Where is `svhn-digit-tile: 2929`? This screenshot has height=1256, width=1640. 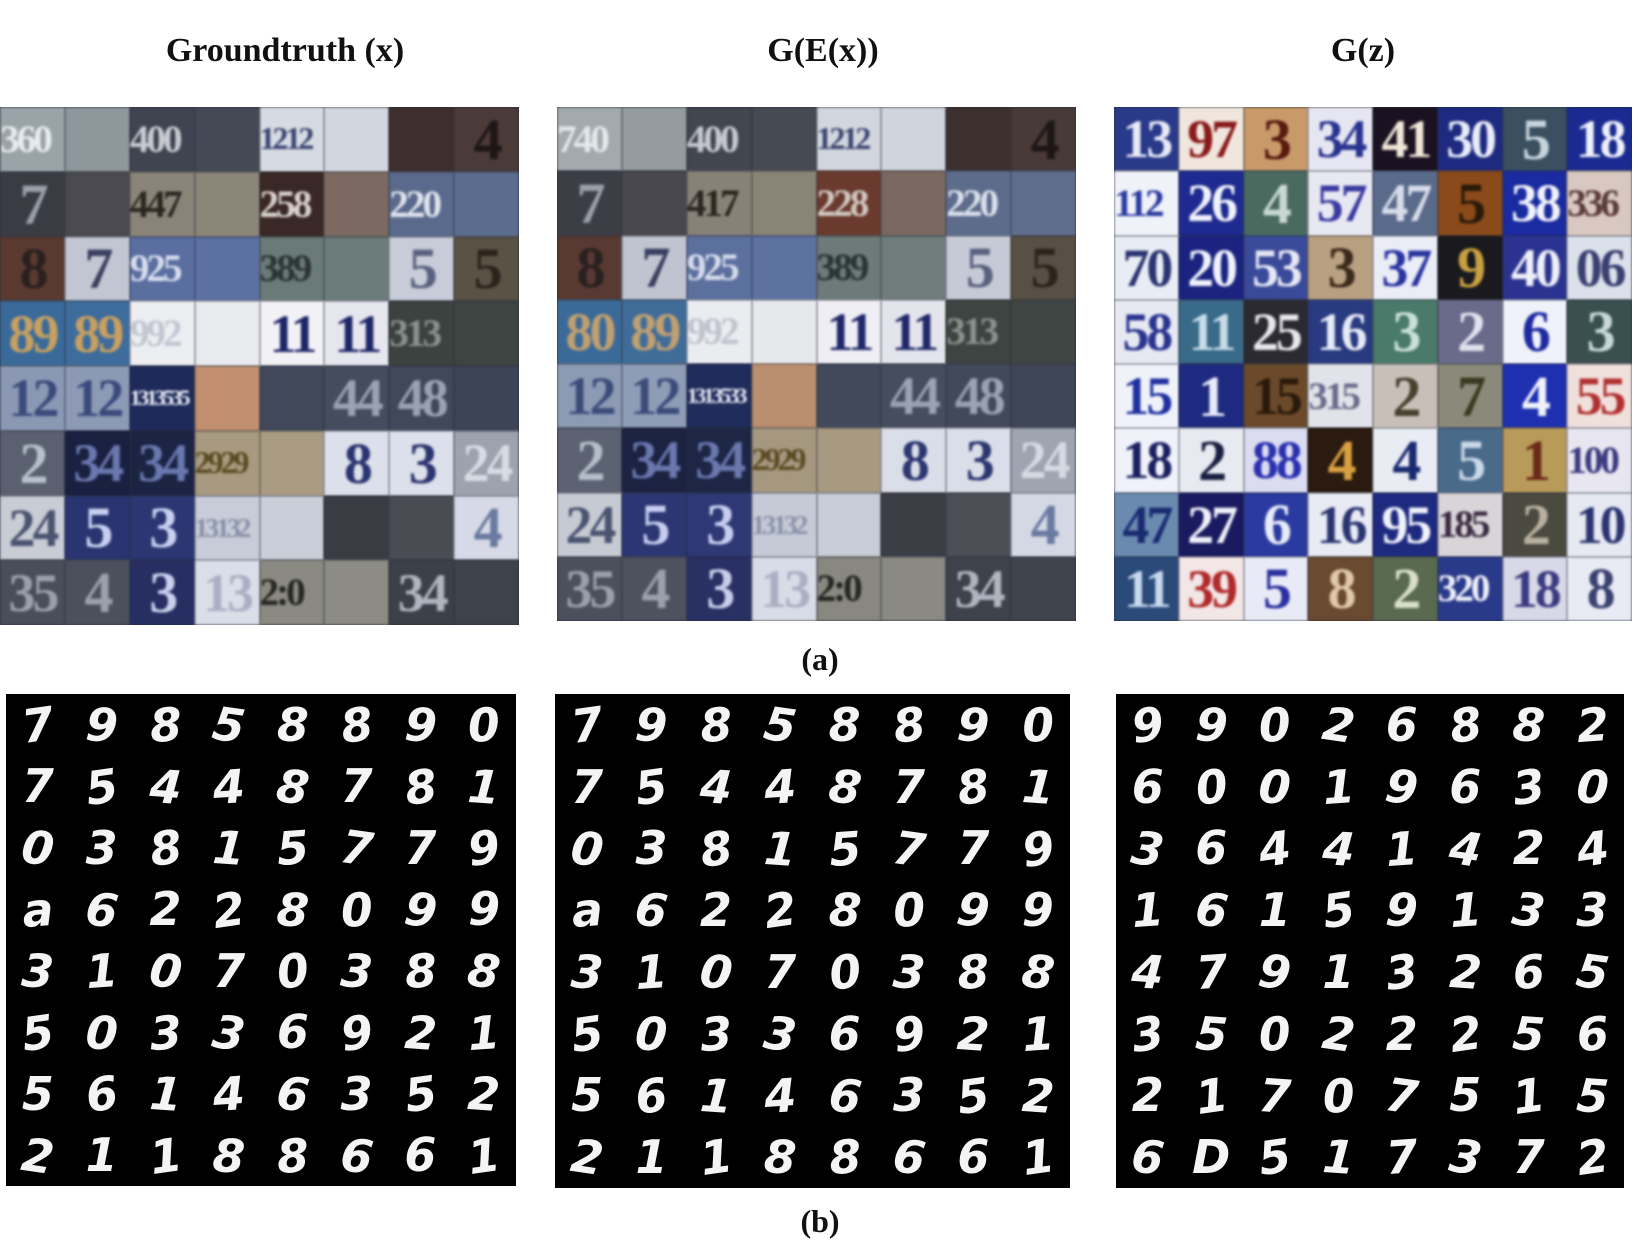 svhn-digit-tile: 2929 is located at coordinates (227, 463).